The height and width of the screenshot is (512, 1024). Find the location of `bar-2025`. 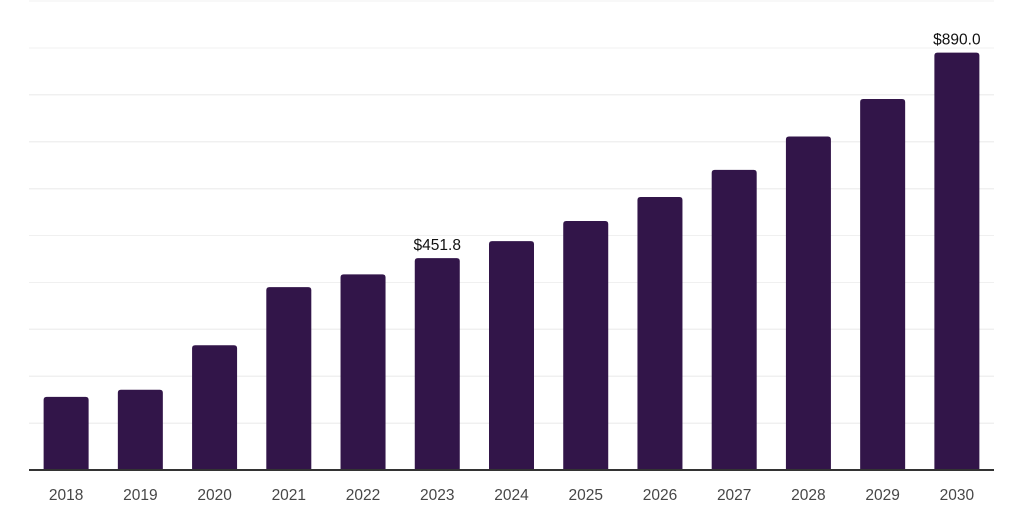

bar-2025 is located at coordinates (586, 345).